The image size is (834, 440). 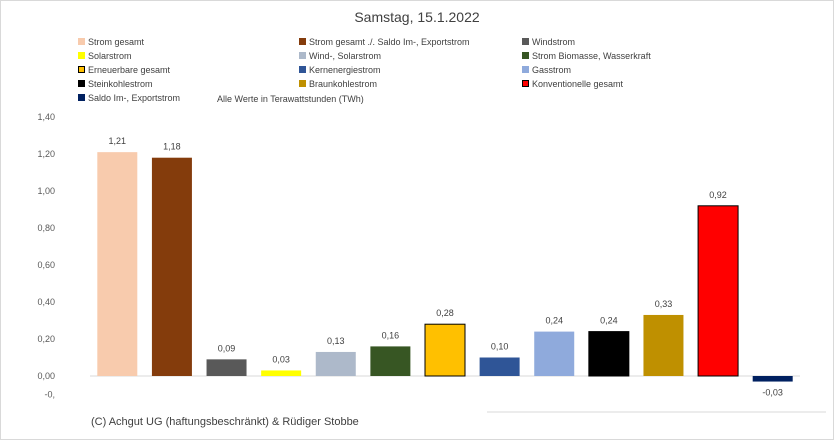 I want to click on legend-label: Gasstrom, so click(x=552, y=70).